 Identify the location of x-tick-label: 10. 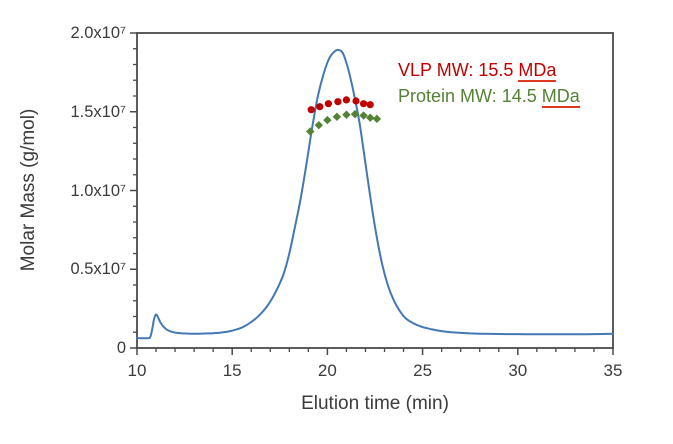
(137, 370).